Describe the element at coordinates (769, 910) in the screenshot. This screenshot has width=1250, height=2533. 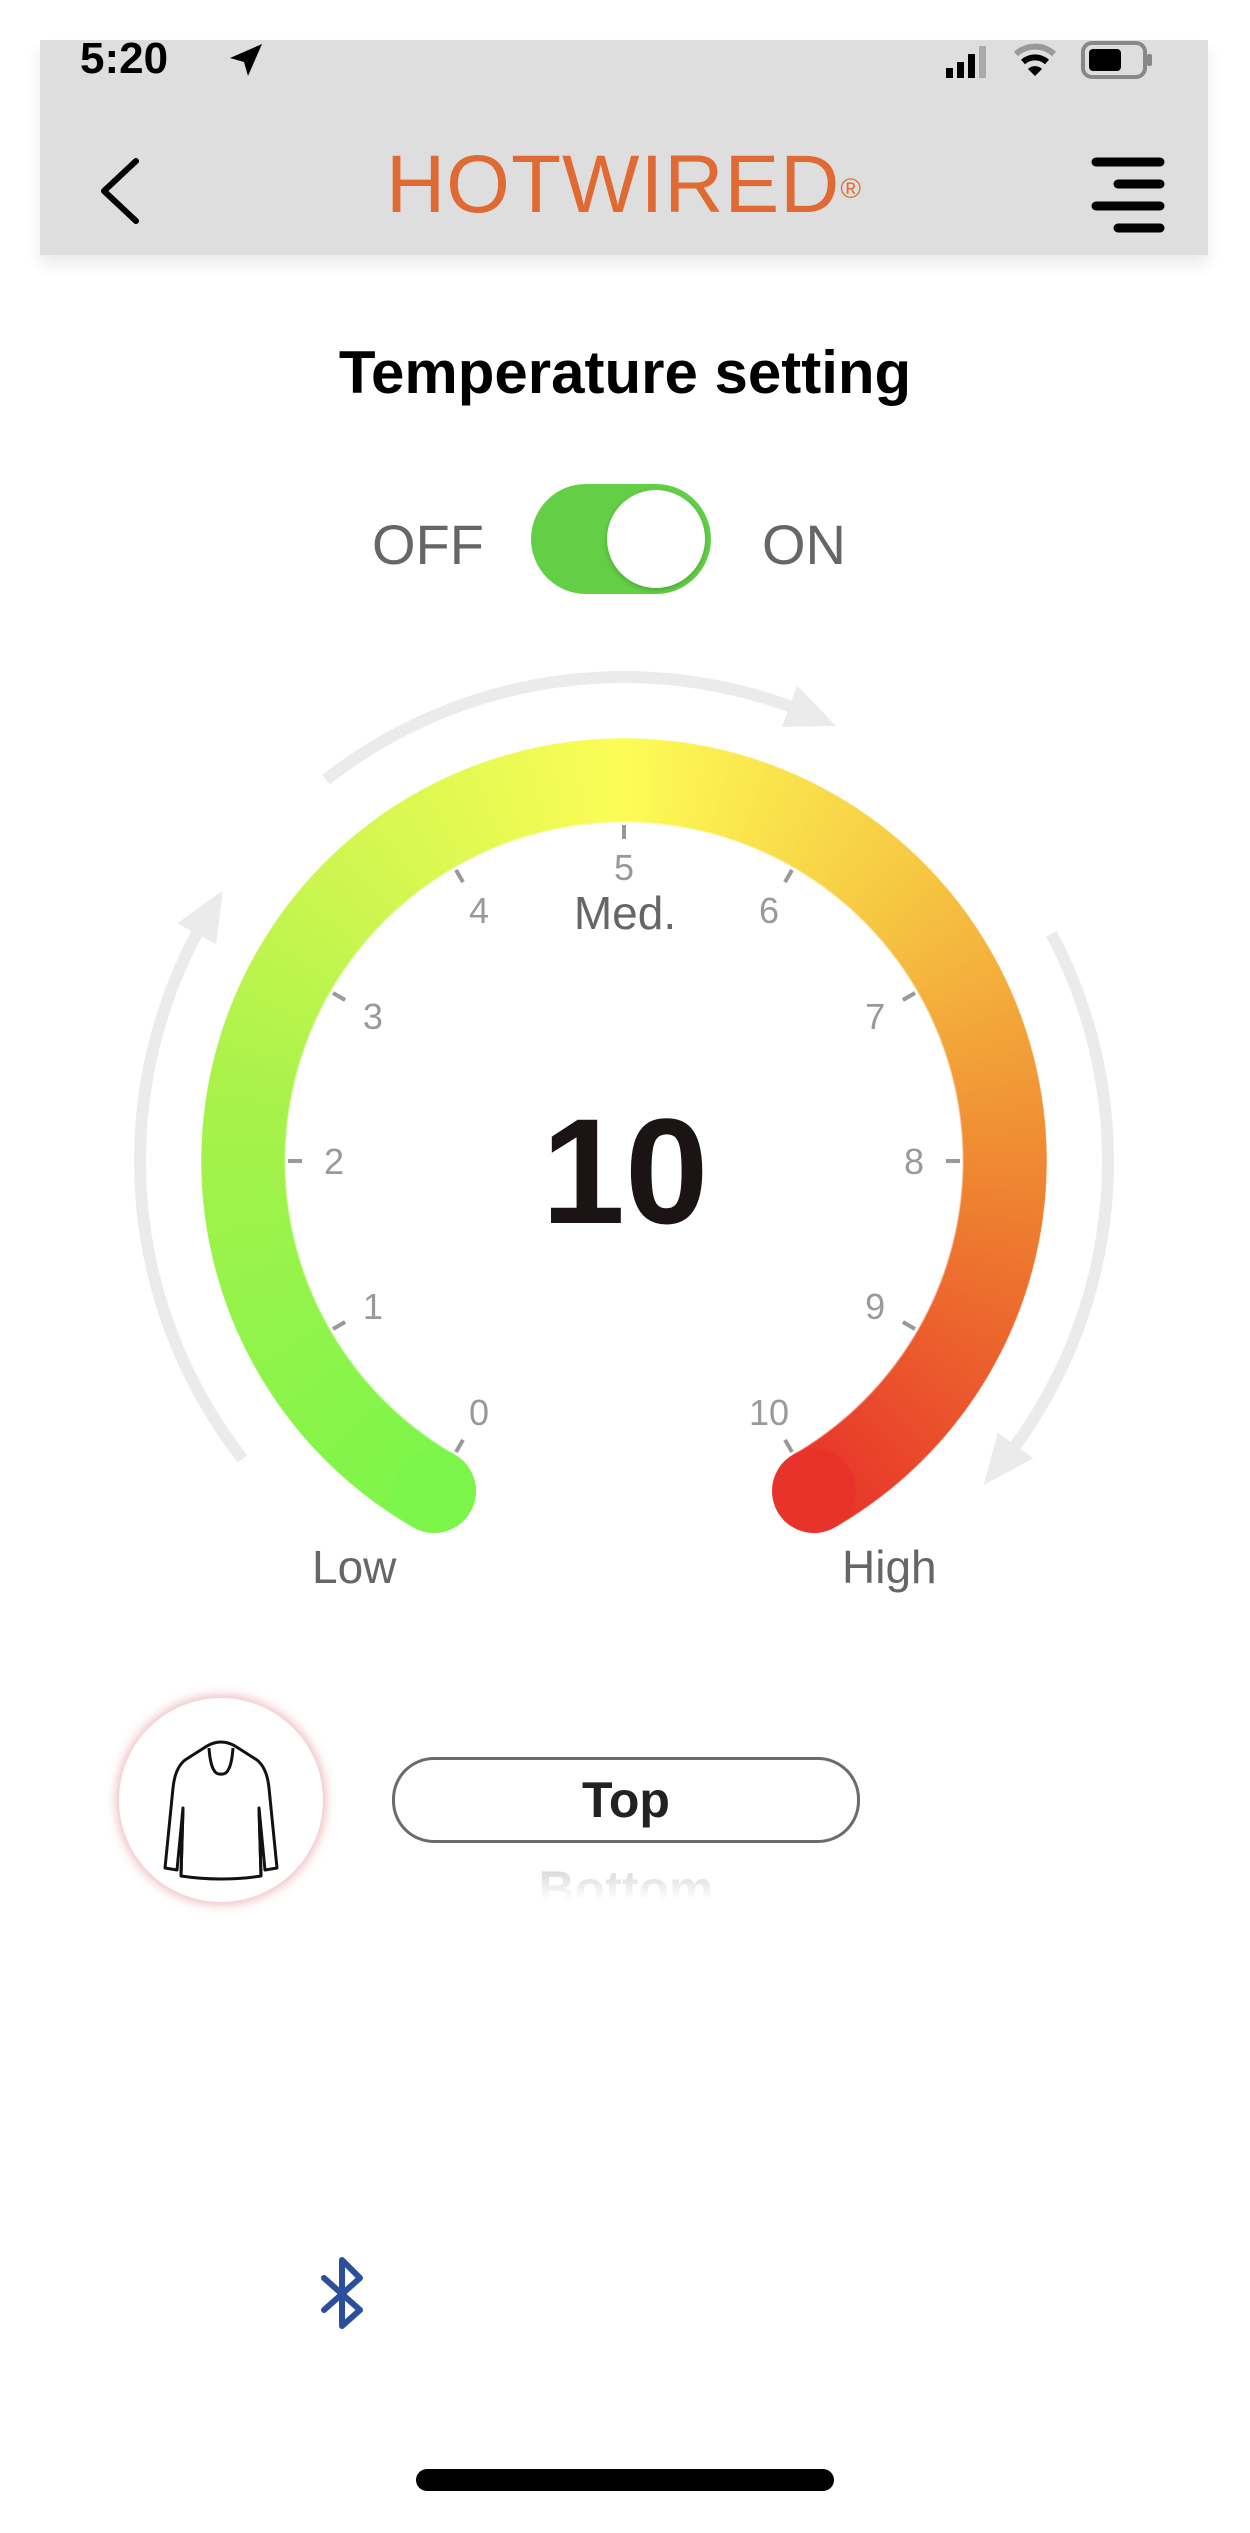
I see `dial-tick-label: 6` at that location.